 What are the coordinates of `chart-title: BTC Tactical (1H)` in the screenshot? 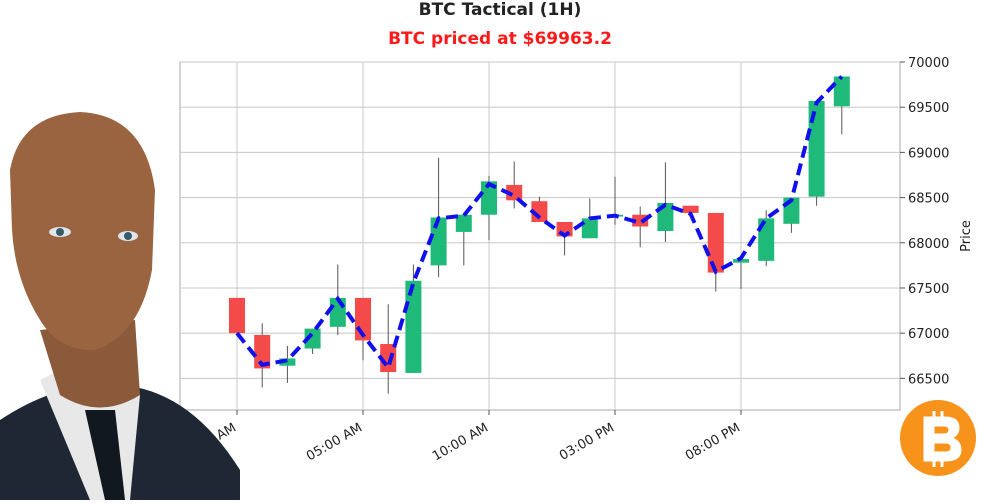 It's located at (500, 10).